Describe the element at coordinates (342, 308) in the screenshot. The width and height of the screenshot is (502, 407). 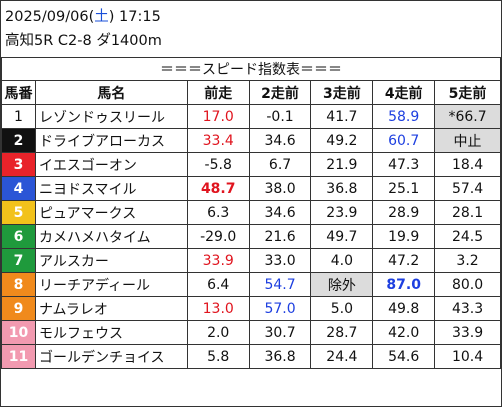
I see `speed-index-cell: 5.0` at that location.